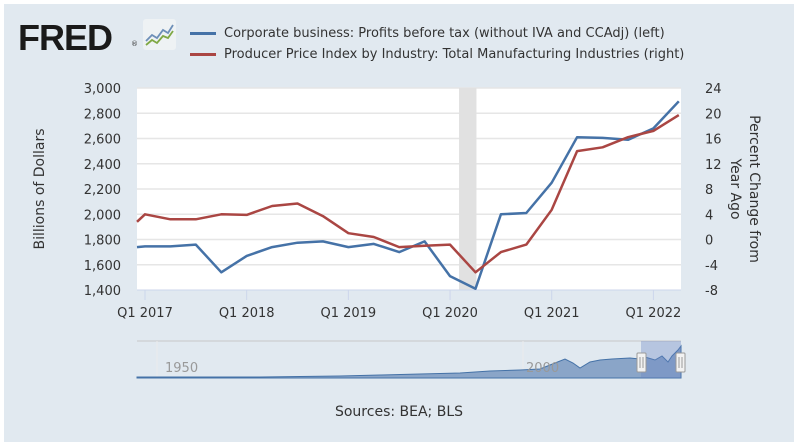 The image size is (798, 446). What do you see at coordinates (247, 313) in the screenshot?
I see `x-tick-label: Q1 2018` at bounding box center [247, 313].